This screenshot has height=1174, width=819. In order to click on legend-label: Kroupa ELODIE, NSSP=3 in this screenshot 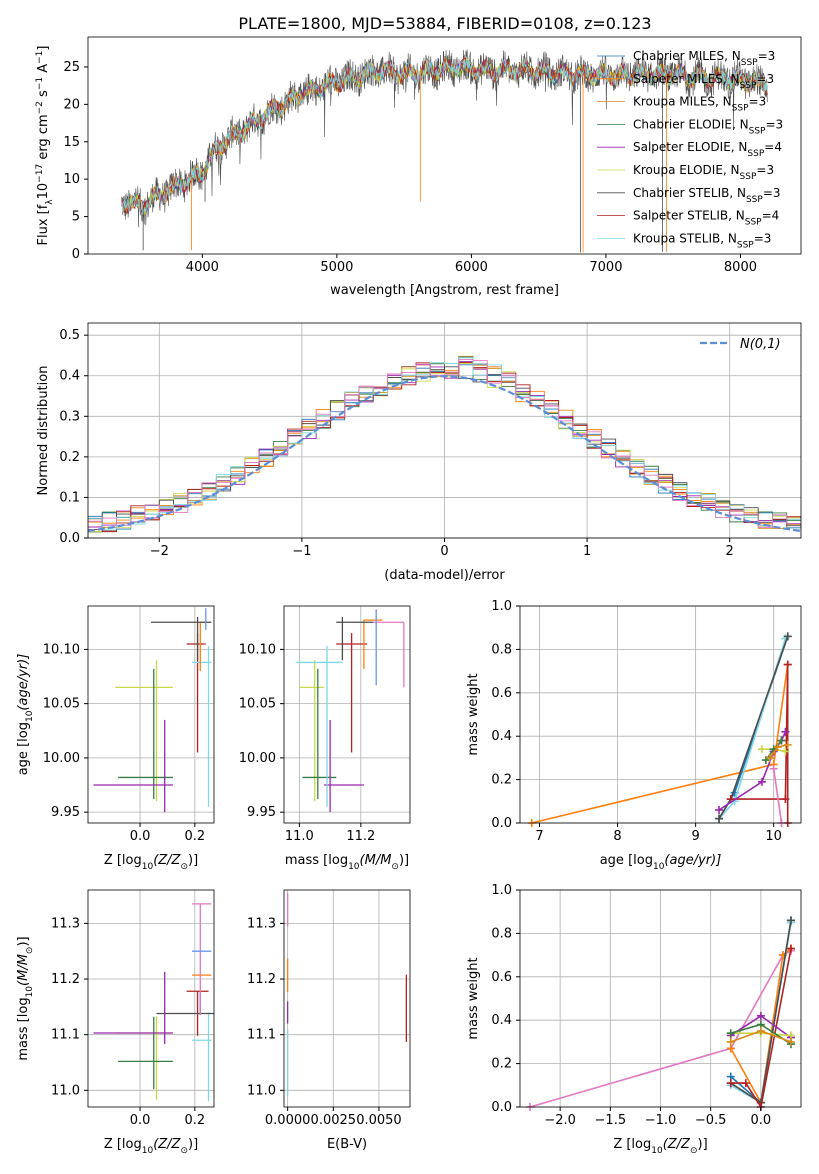, I will do `click(703, 172)`.